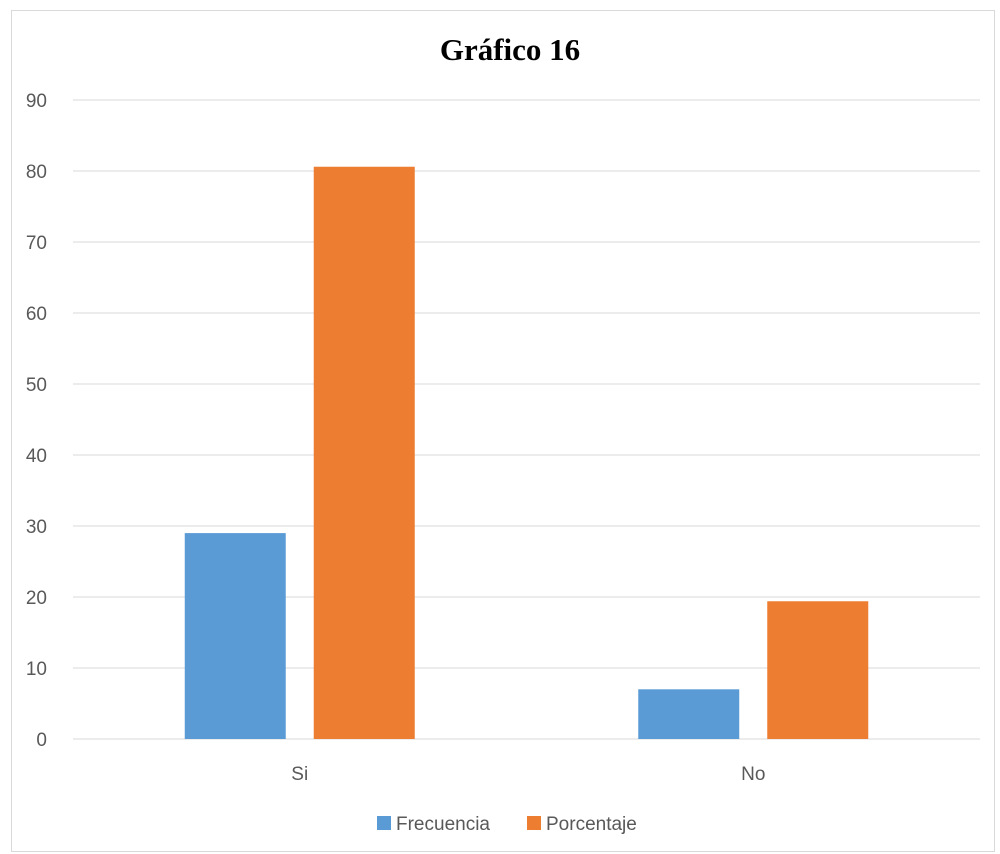  What do you see at coordinates (443, 824) in the screenshot?
I see `legend-label-frecuencia: Frecuencia` at bounding box center [443, 824].